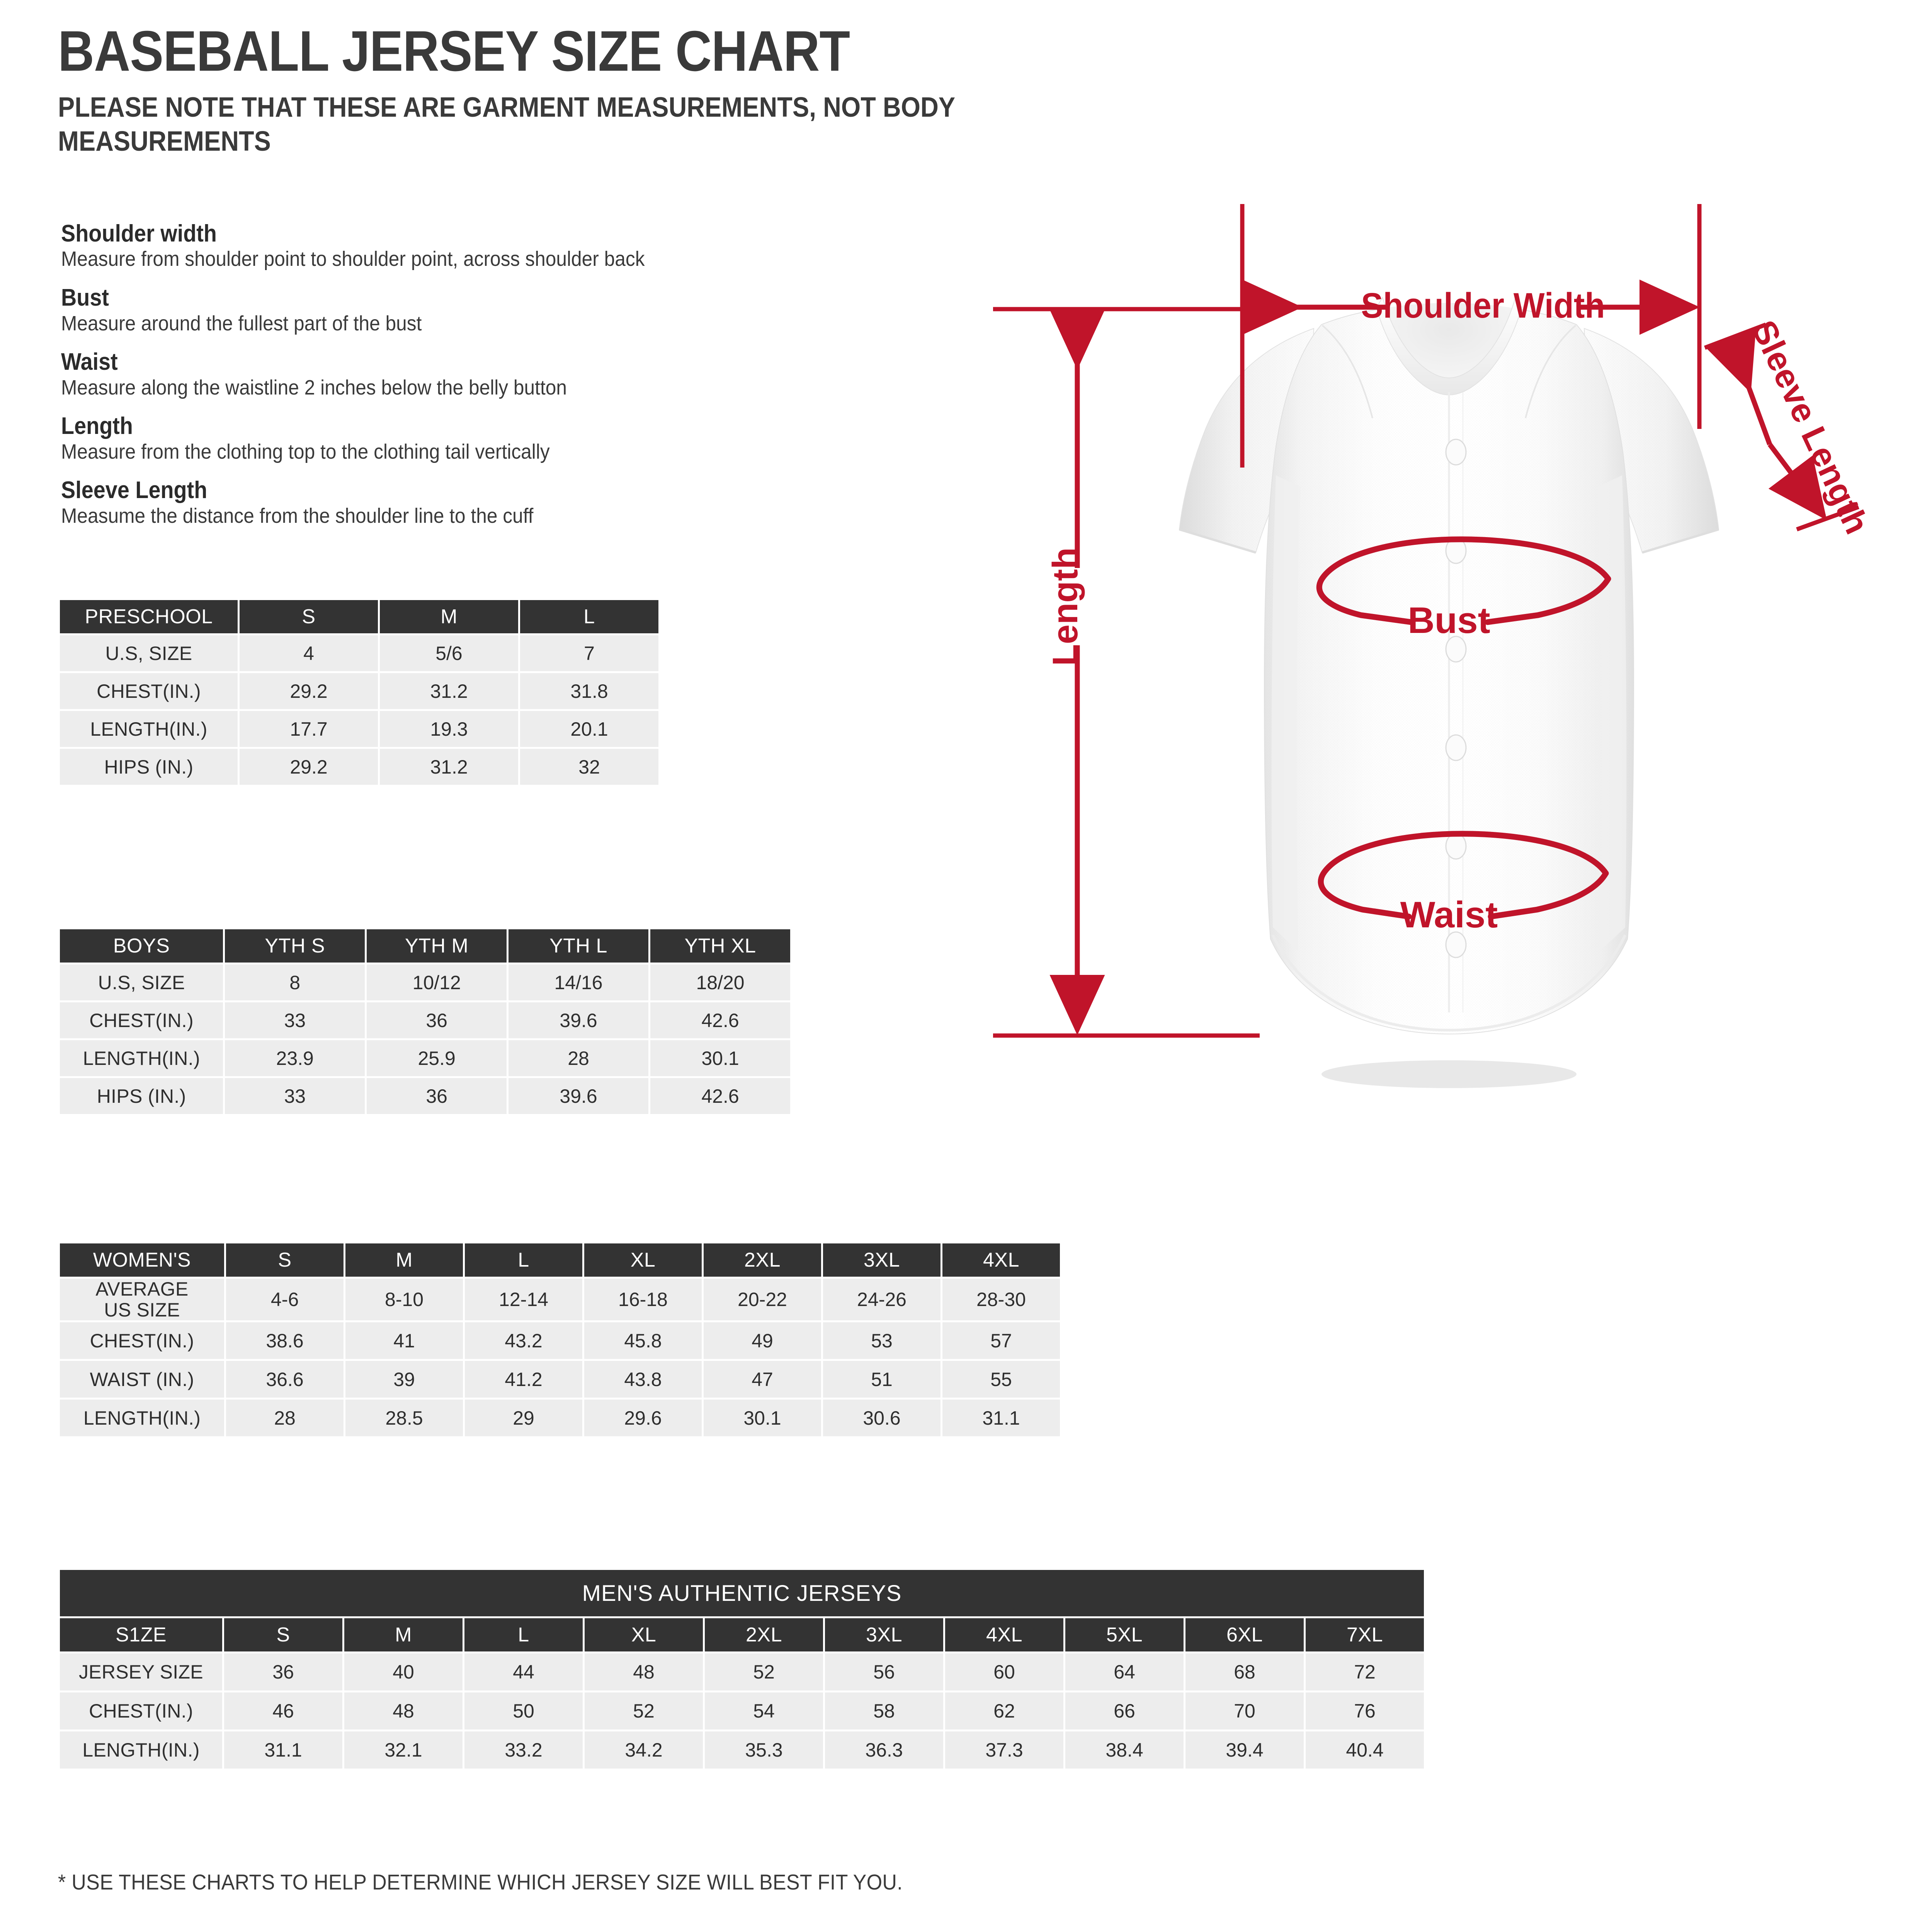 The image size is (1932, 1932). I want to click on table-cell: 25.9, so click(437, 1058).